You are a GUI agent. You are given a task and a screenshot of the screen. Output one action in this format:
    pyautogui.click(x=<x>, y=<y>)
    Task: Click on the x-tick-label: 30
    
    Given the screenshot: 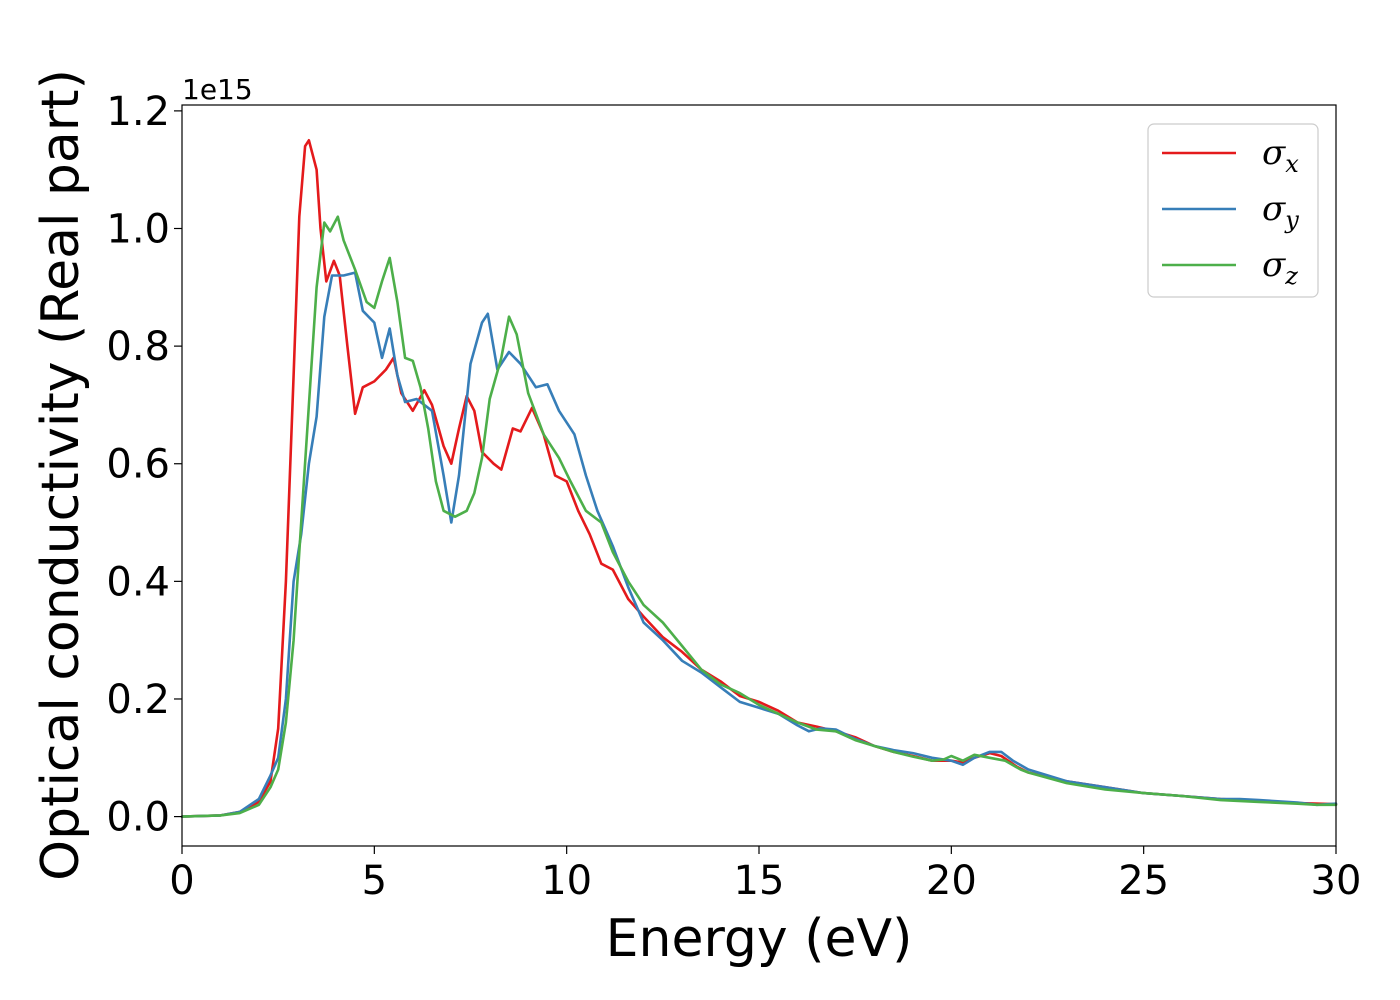 What is the action you would take?
    pyautogui.click(x=1336, y=881)
    